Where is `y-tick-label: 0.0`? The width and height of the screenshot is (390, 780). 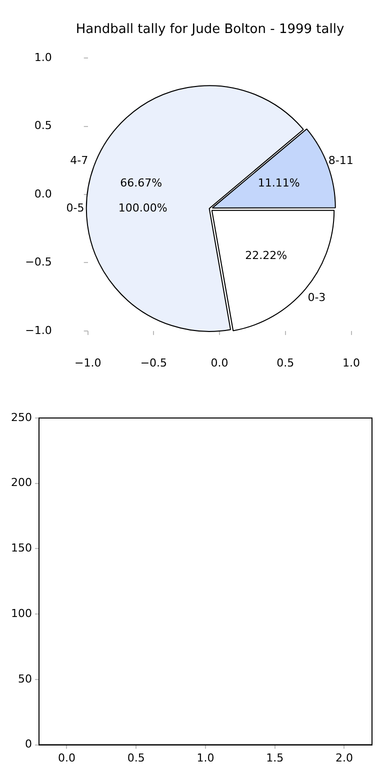 y-tick-label: 0.0 is located at coordinates (43, 193).